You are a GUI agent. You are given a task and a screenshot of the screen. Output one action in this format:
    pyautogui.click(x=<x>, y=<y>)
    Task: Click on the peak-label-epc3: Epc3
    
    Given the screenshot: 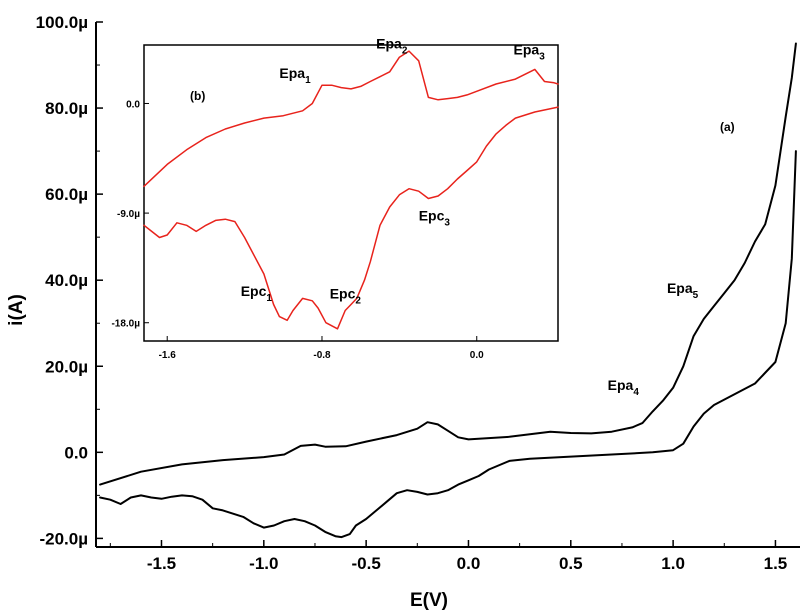 What is the action you would take?
    pyautogui.click(x=435, y=217)
    